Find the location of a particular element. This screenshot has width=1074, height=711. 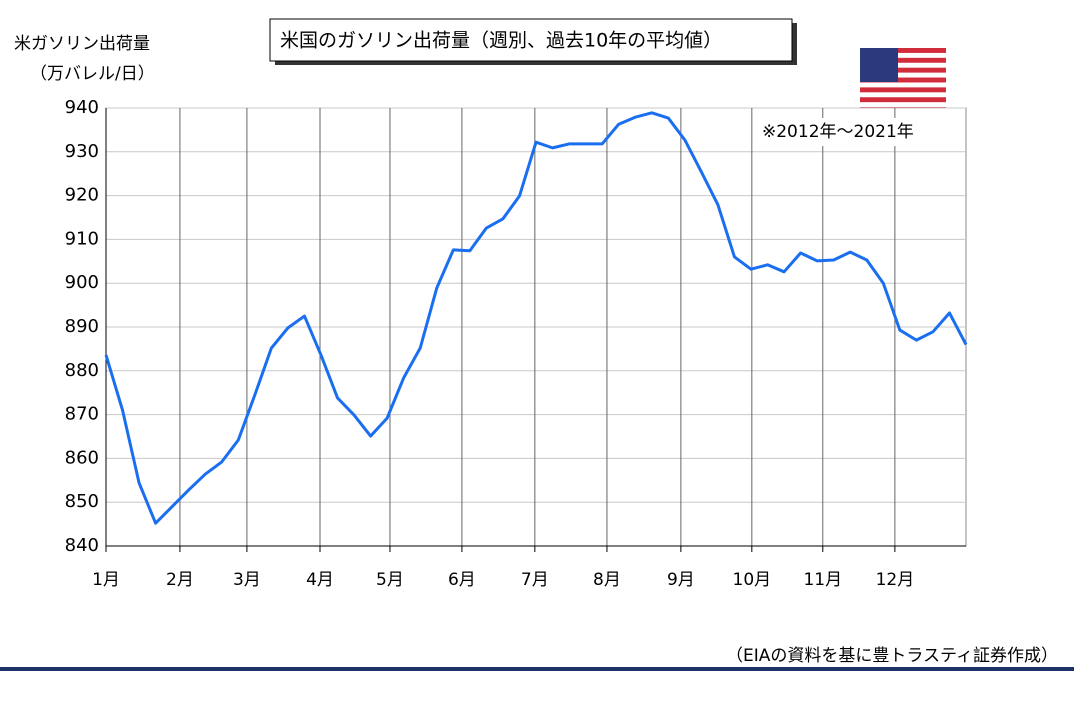

x-tick-label: 6月 is located at coordinates (462, 580).